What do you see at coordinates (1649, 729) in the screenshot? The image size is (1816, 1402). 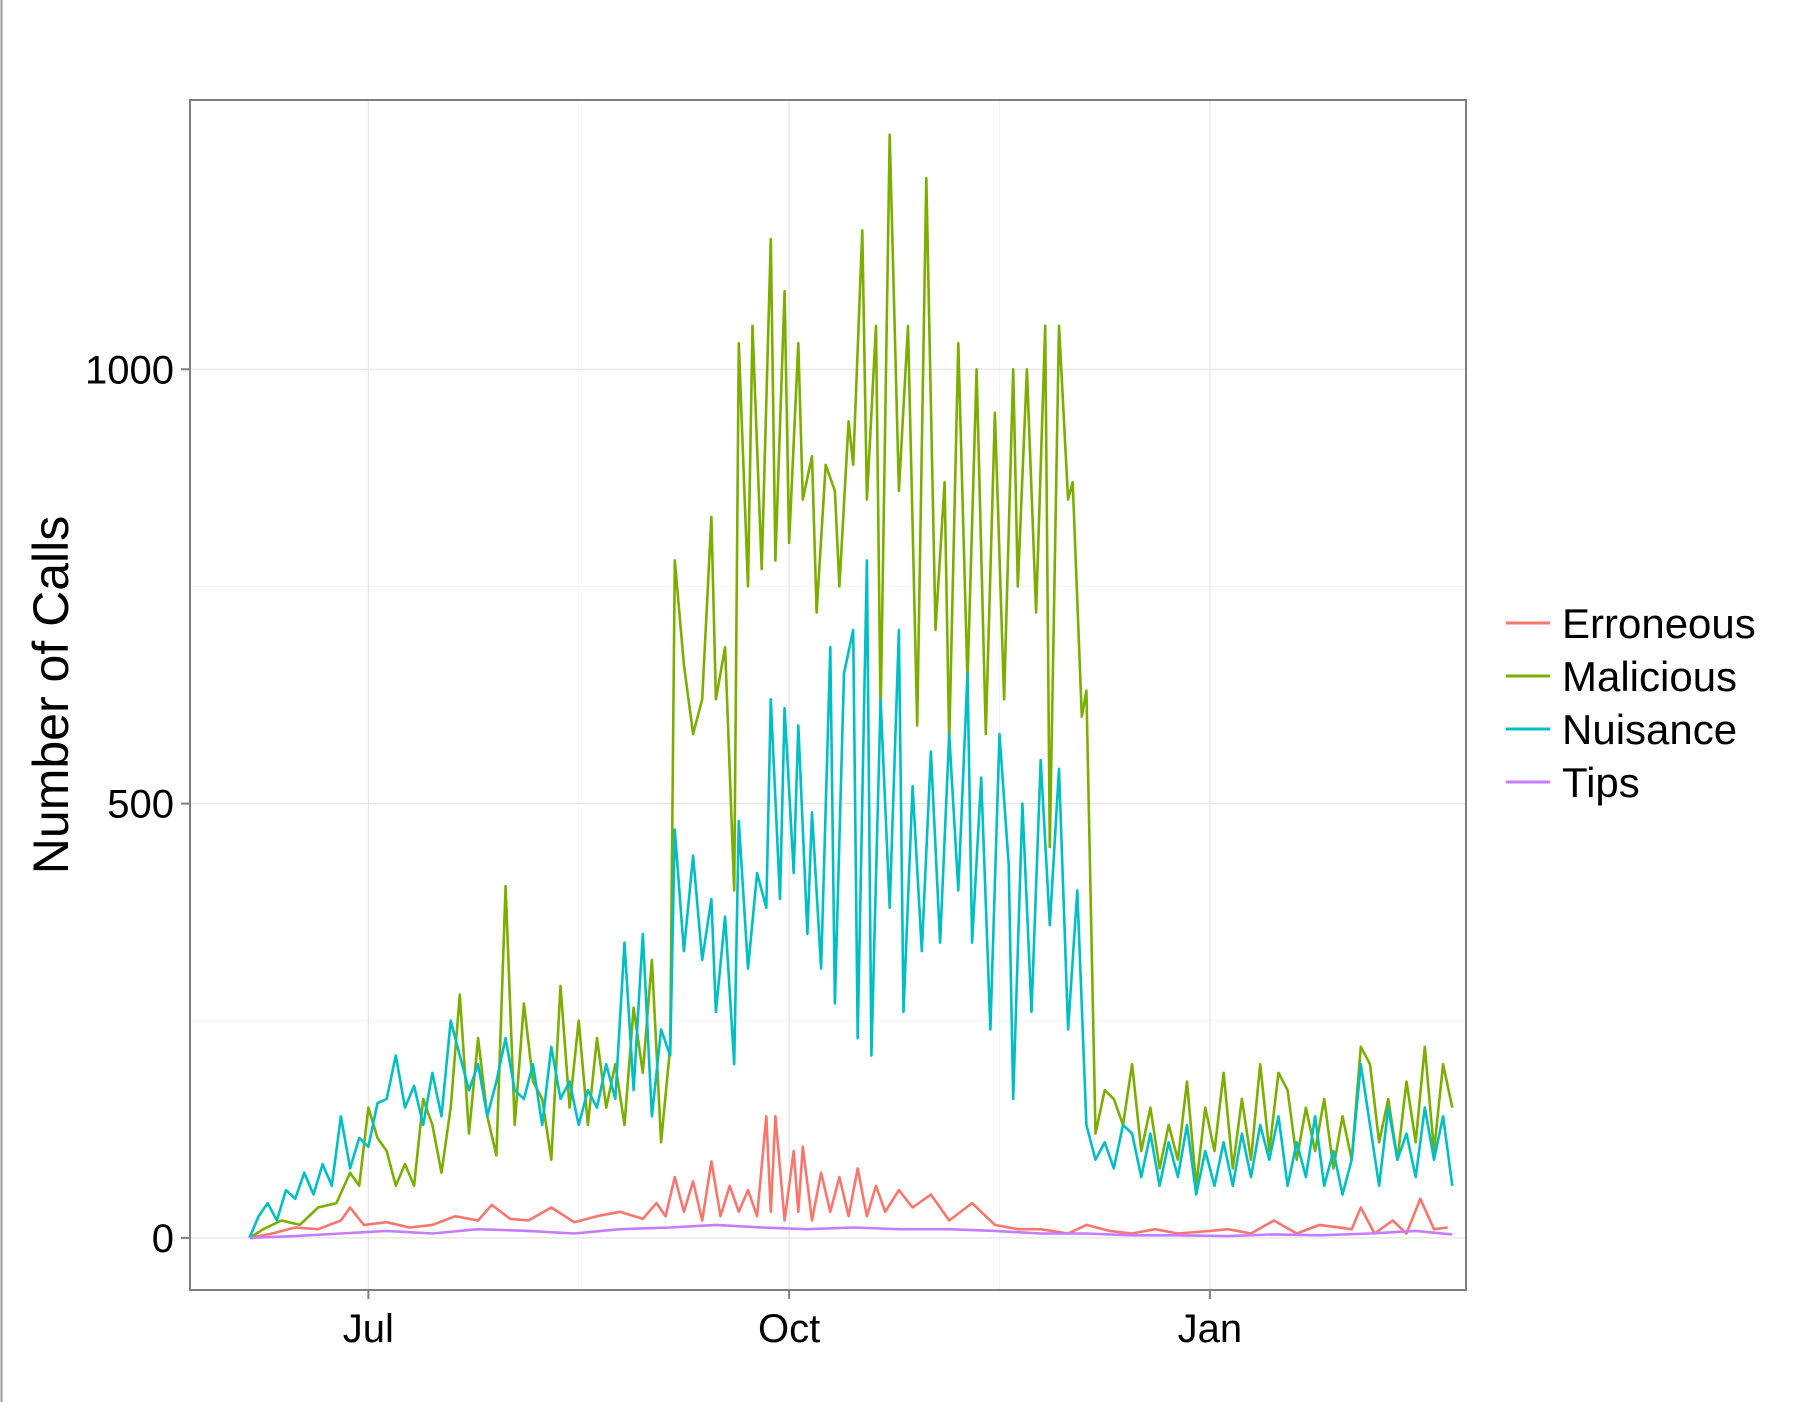 I see `legend-label-nuisance: Nuisance` at bounding box center [1649, 729].